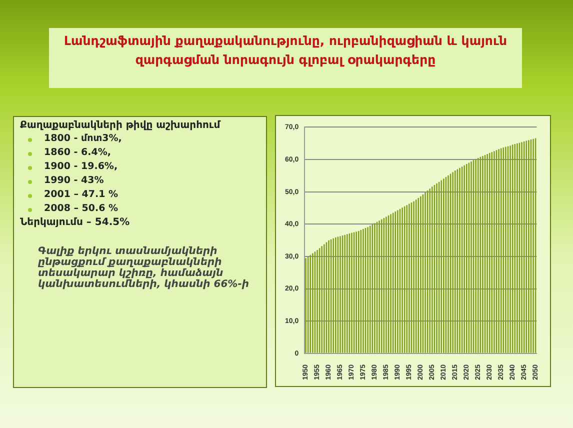  Describe the element at coordinates (75, 222) in the screenshot. I see `text: Ներկայումս – 54.5%` at that location.